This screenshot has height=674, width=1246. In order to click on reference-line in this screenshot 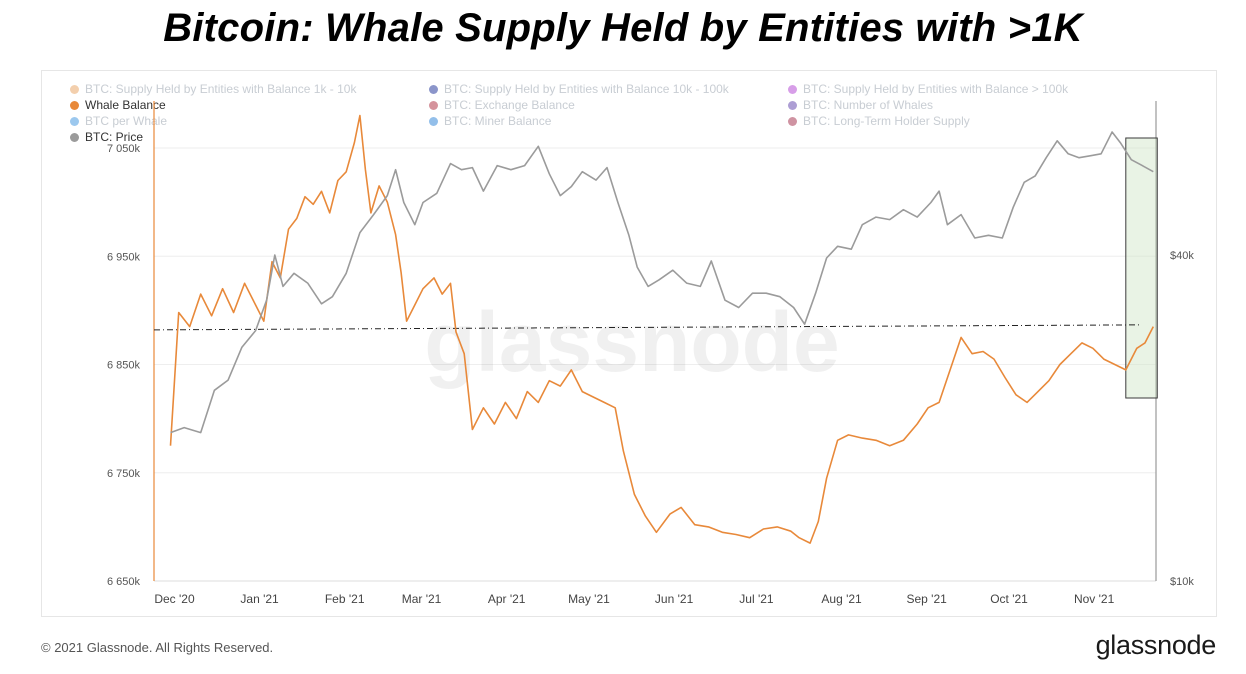, I will do `click(648, 327)`.